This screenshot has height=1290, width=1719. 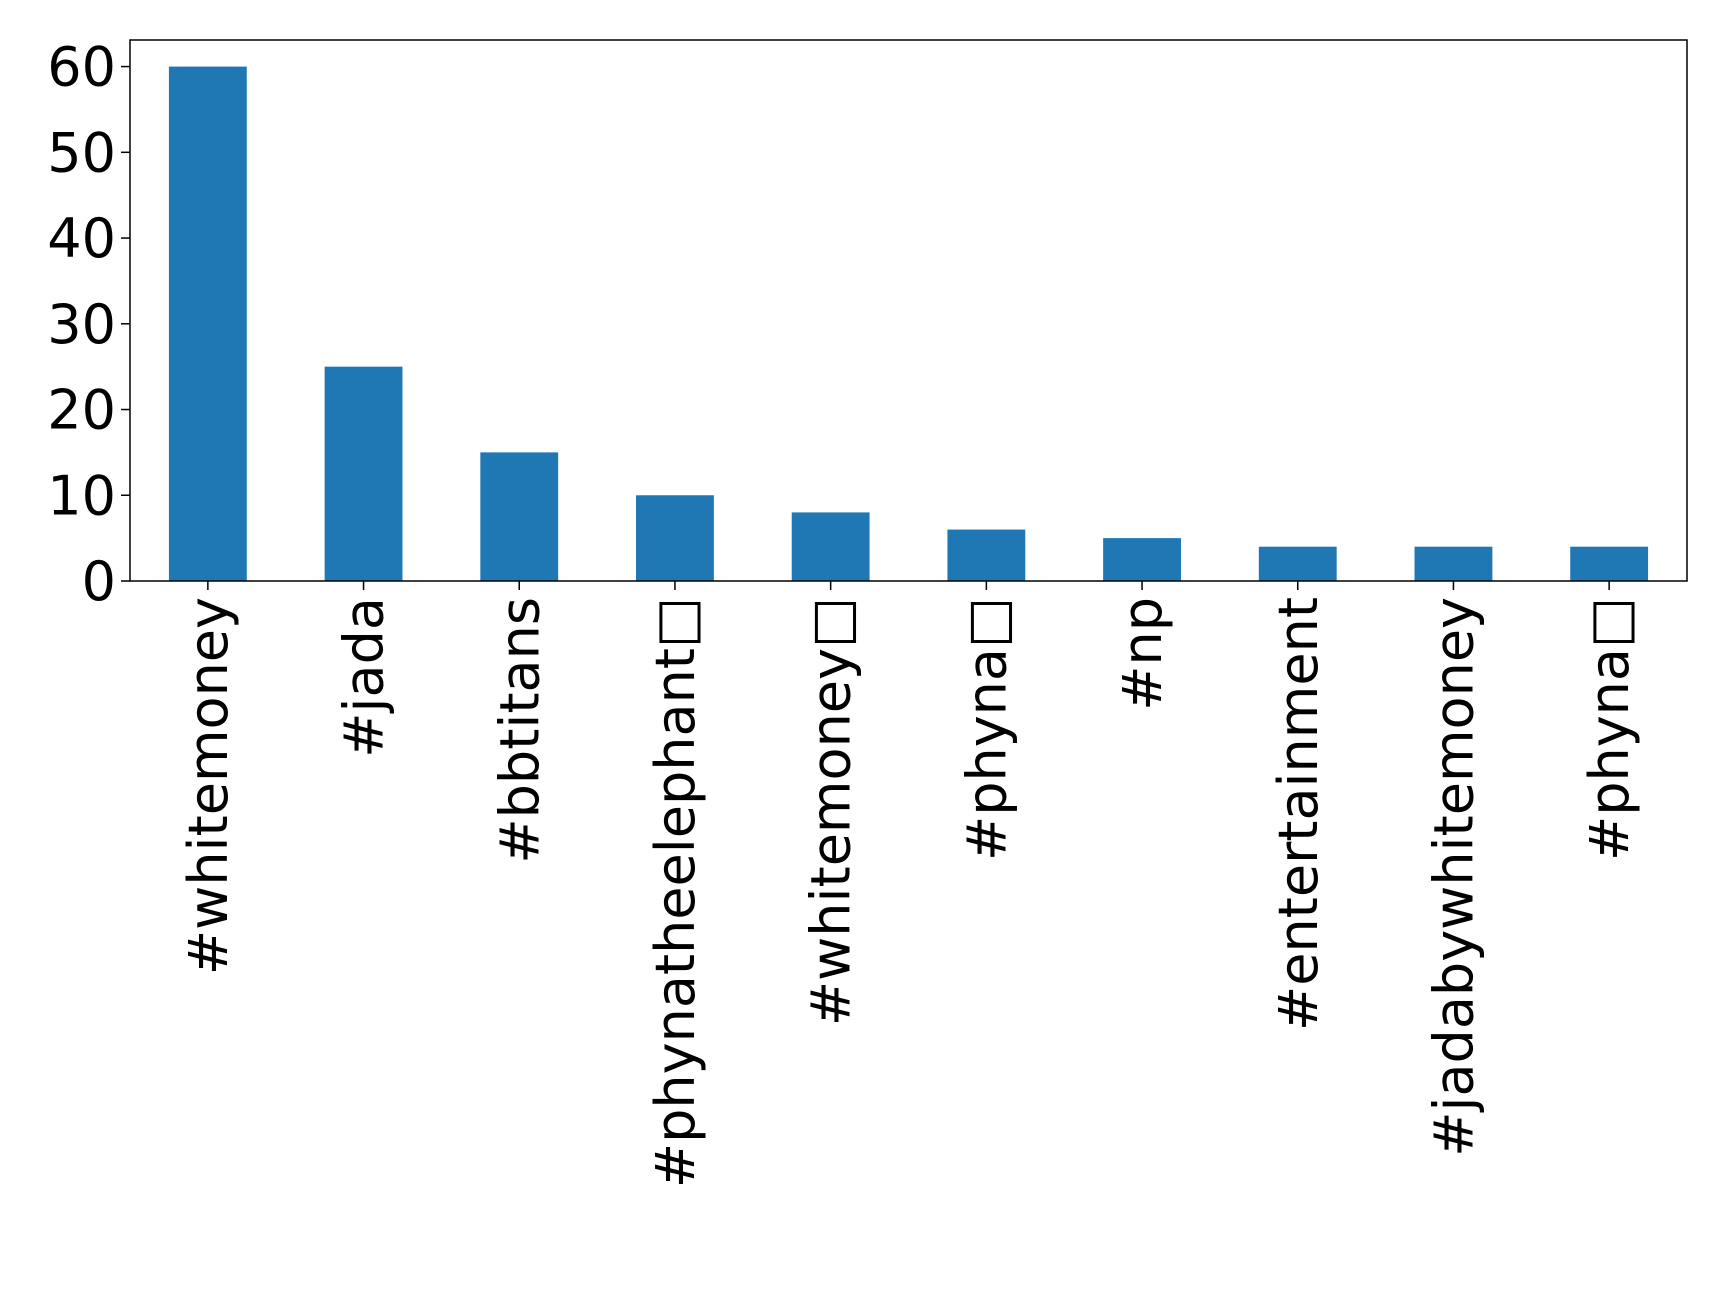 I want to click on y-tick-label: 40, so click(x=81, y=238).